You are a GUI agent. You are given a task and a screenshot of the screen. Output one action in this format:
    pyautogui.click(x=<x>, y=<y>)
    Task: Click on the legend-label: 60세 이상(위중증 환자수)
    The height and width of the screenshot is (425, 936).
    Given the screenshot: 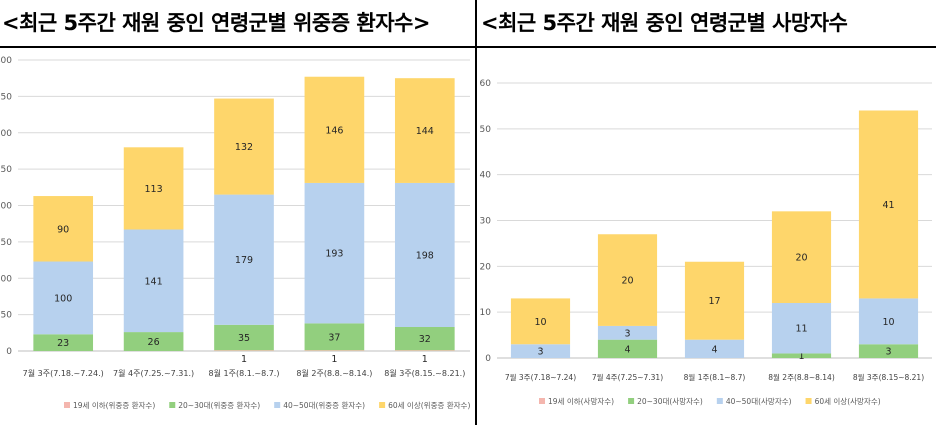 What is the action you would take?
    pyautogui.click(x=429, y=405)
    